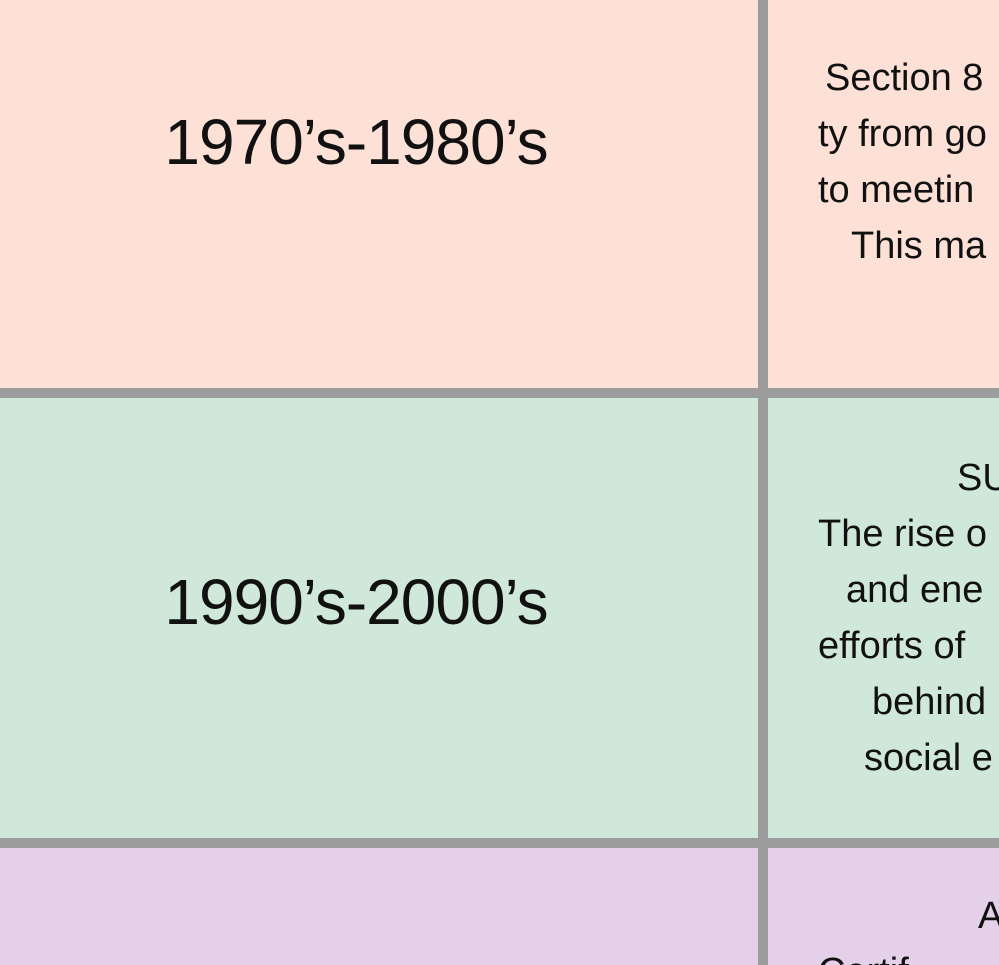 This screenshot has width=999, height=965. Describe the element at coordinates (499, 906) in the screenshot. I see `table-row` at that location.